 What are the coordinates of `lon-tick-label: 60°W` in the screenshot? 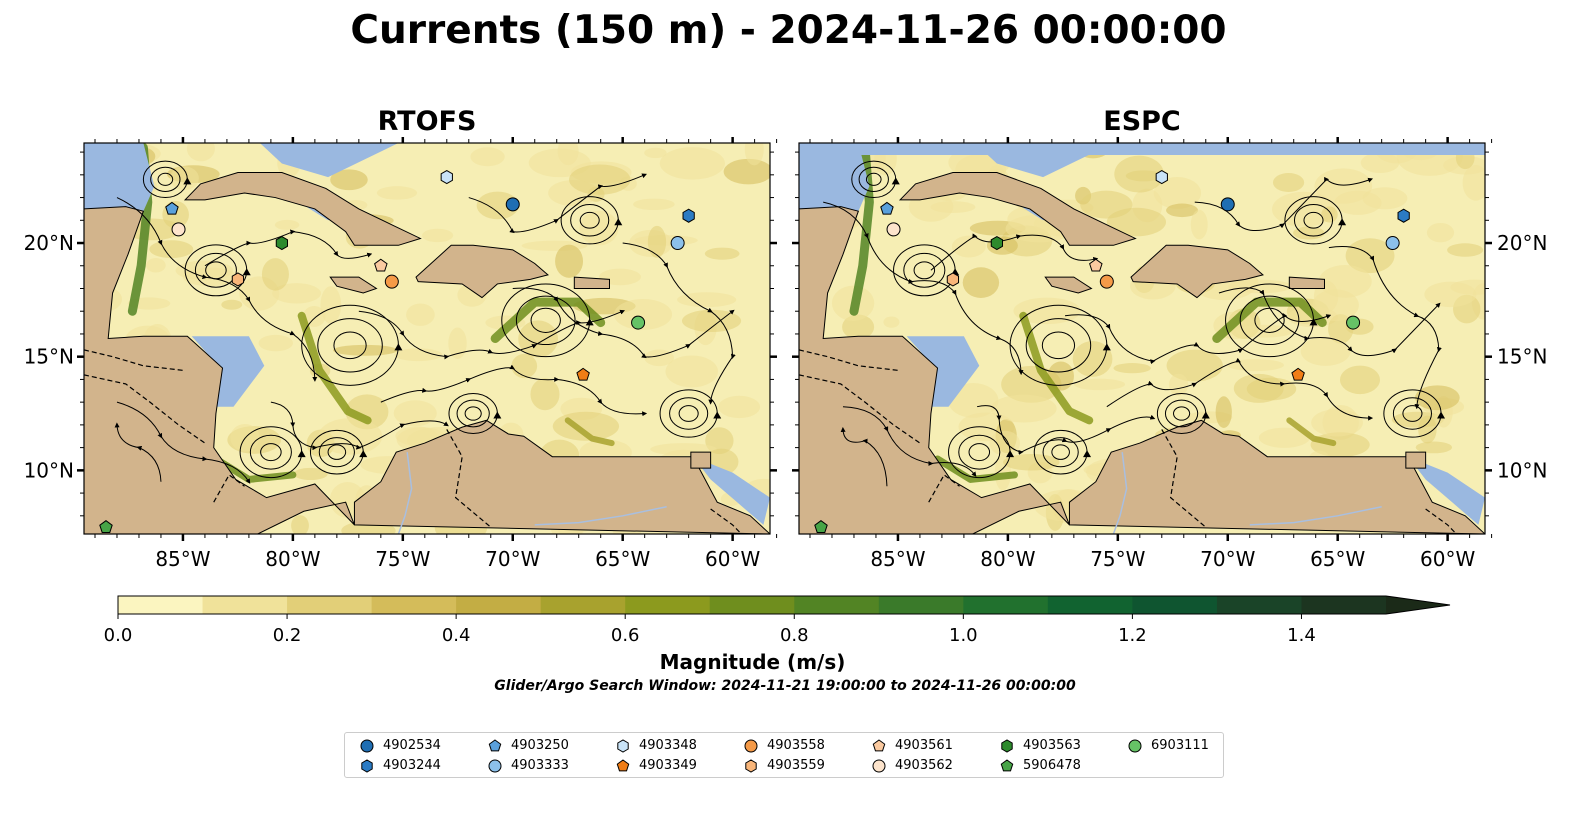 It's located at (1447, 559).